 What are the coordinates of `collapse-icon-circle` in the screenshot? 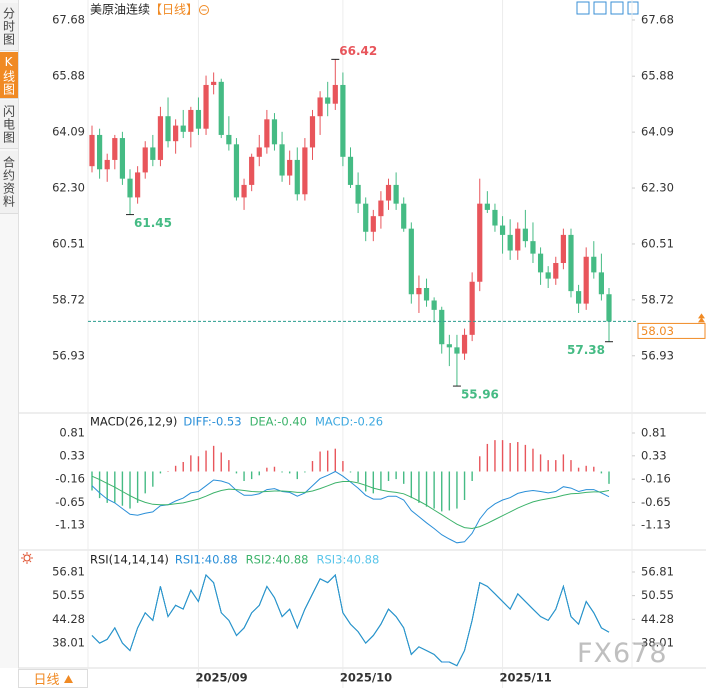 It's located at (204, 10).